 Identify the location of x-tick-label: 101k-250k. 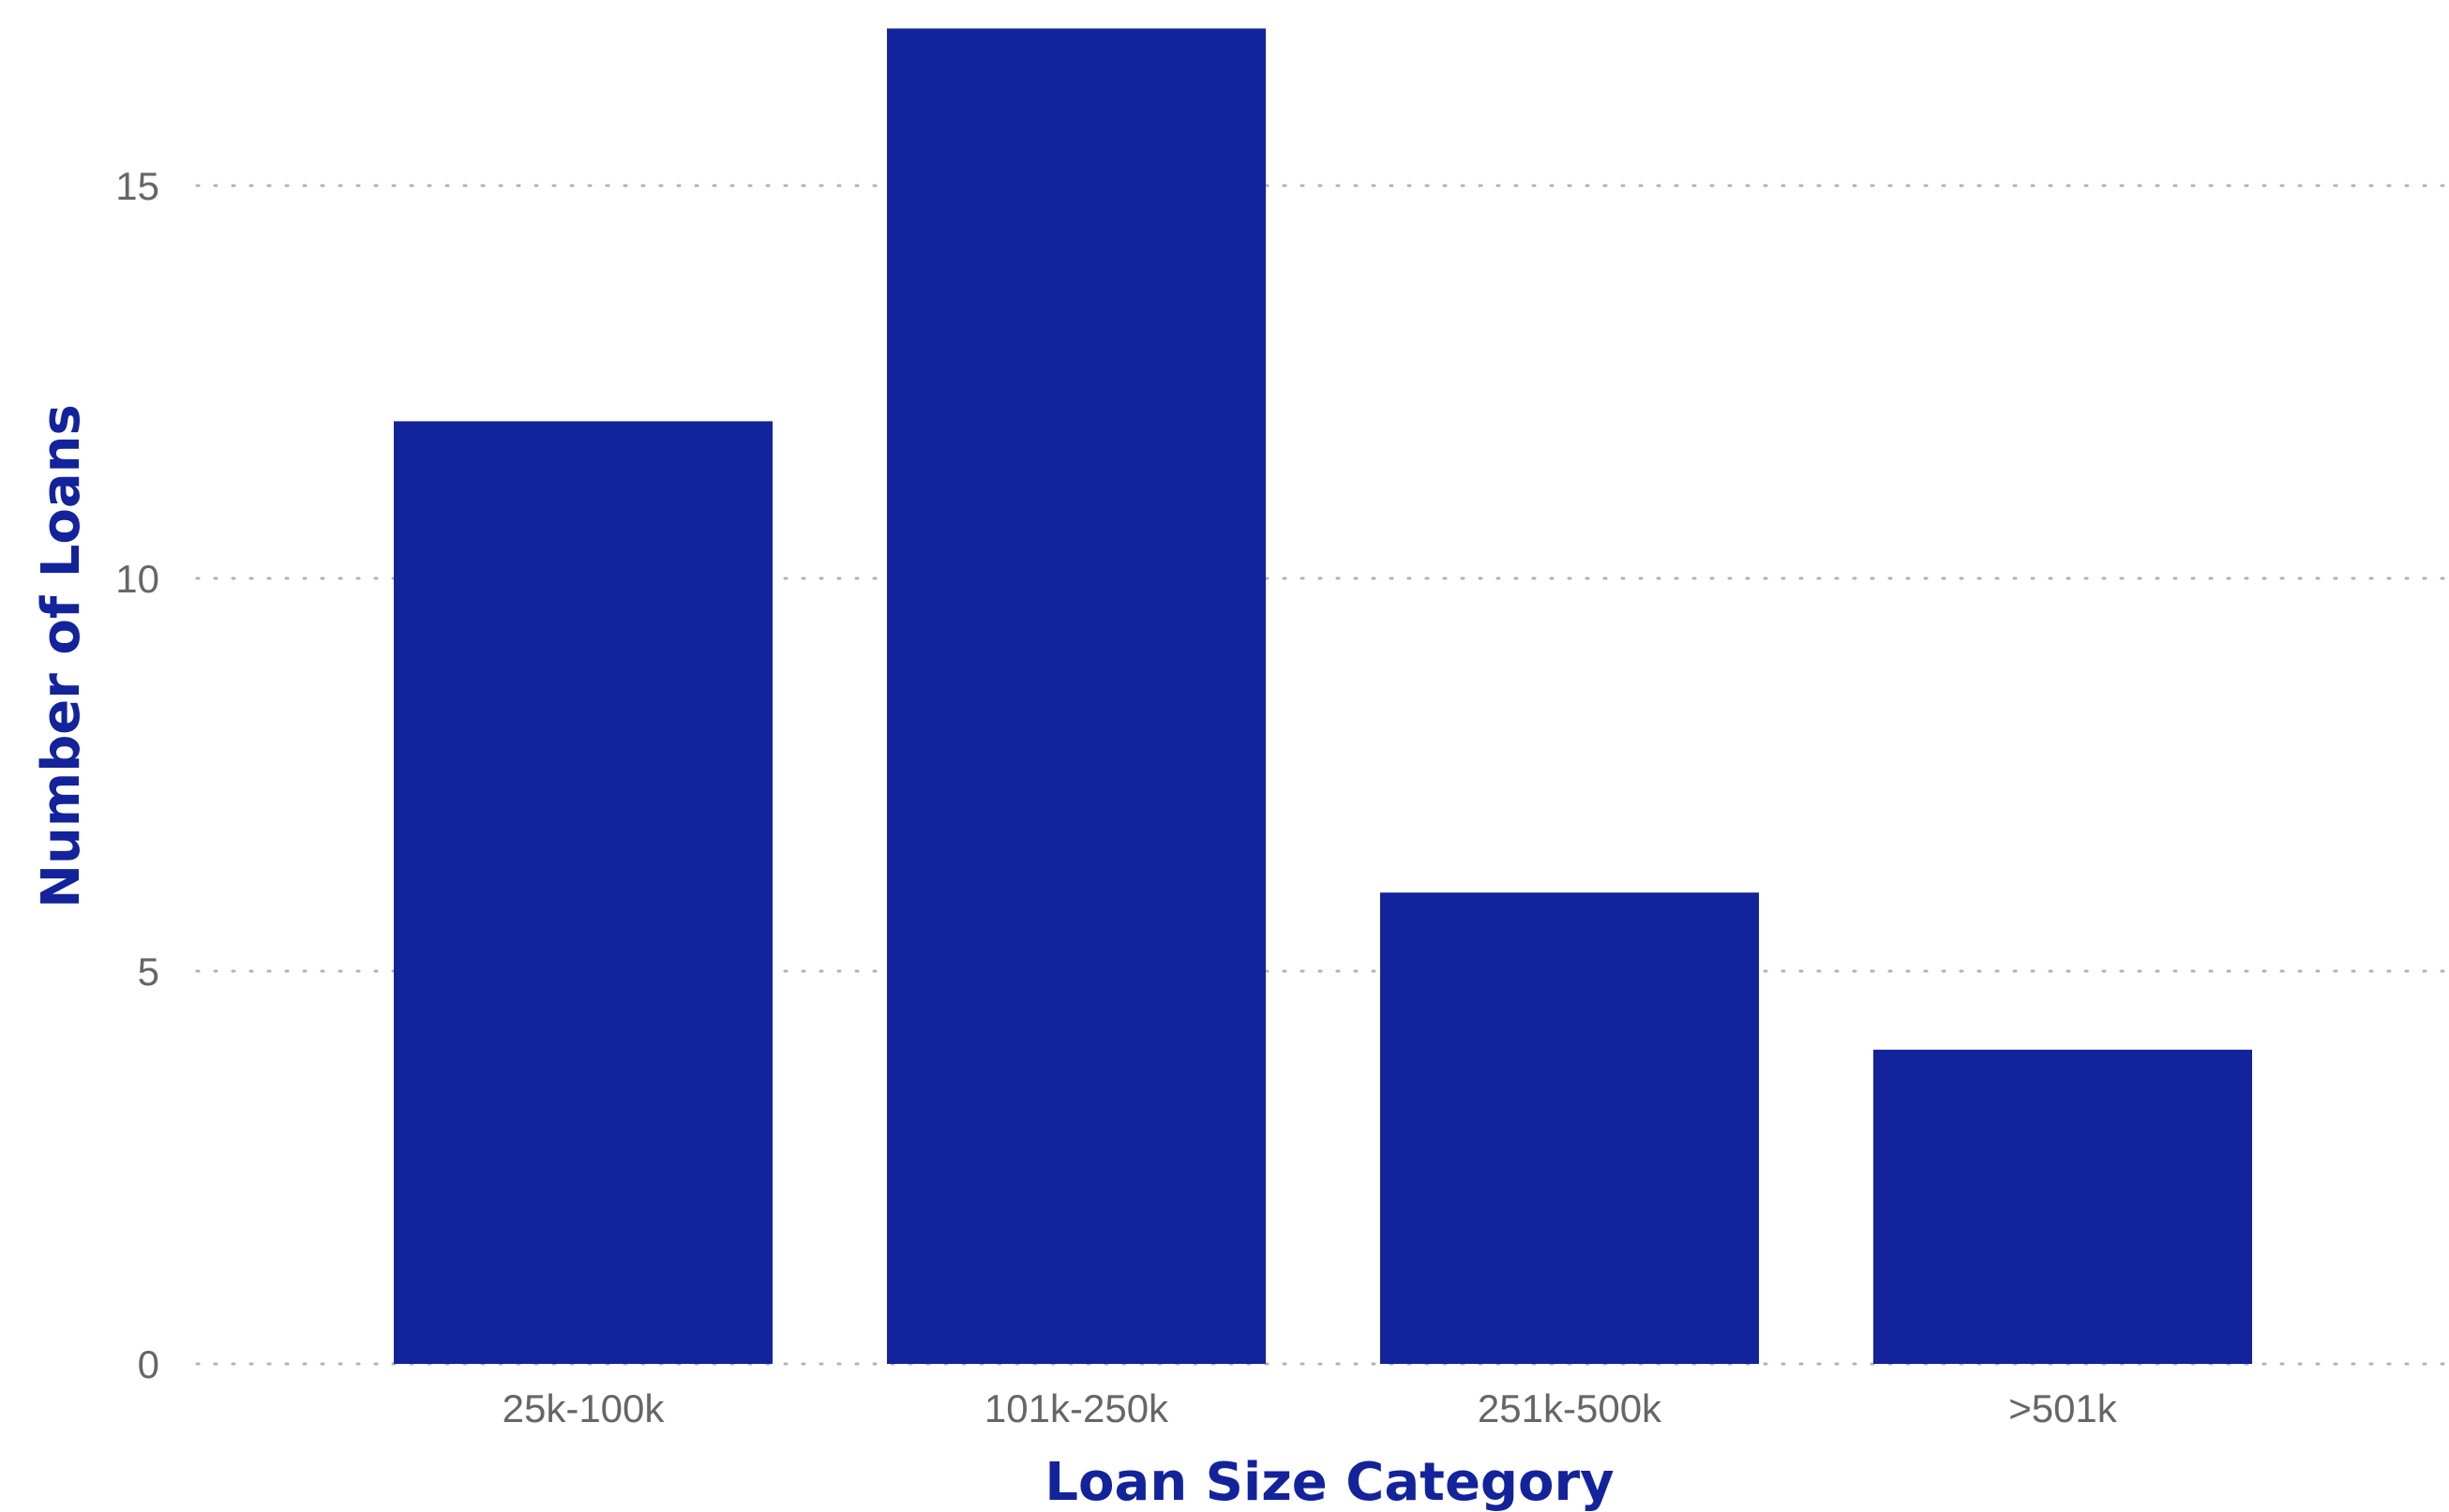
(1076, 1408).